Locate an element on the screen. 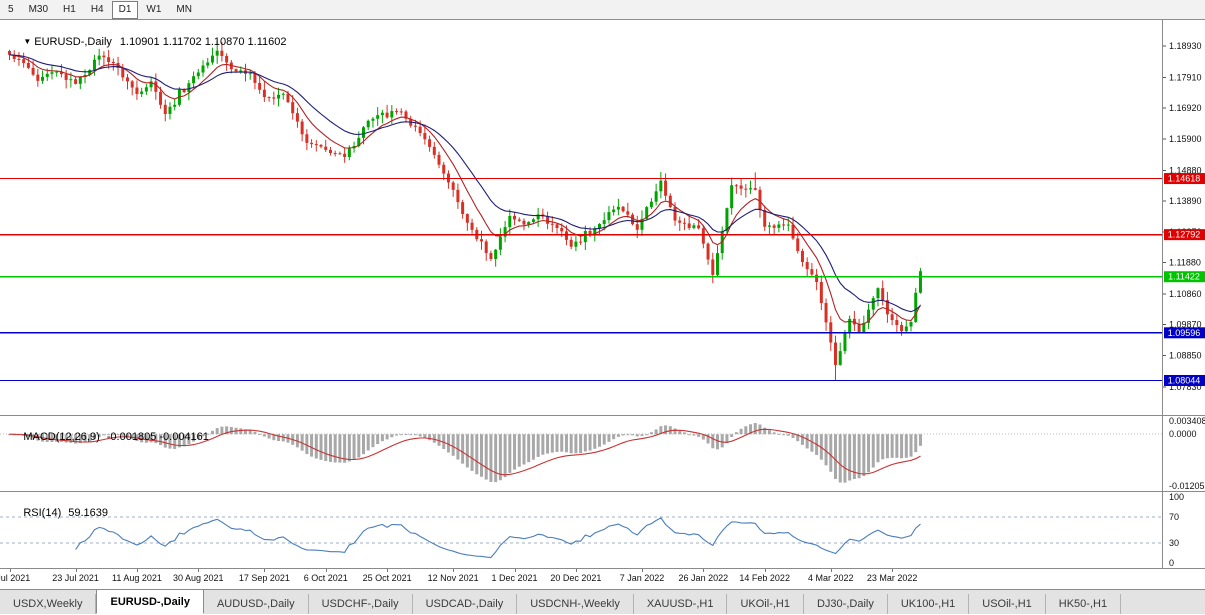  price-level-badge-label: 1.08044 is located at coordinates (1184, 380).